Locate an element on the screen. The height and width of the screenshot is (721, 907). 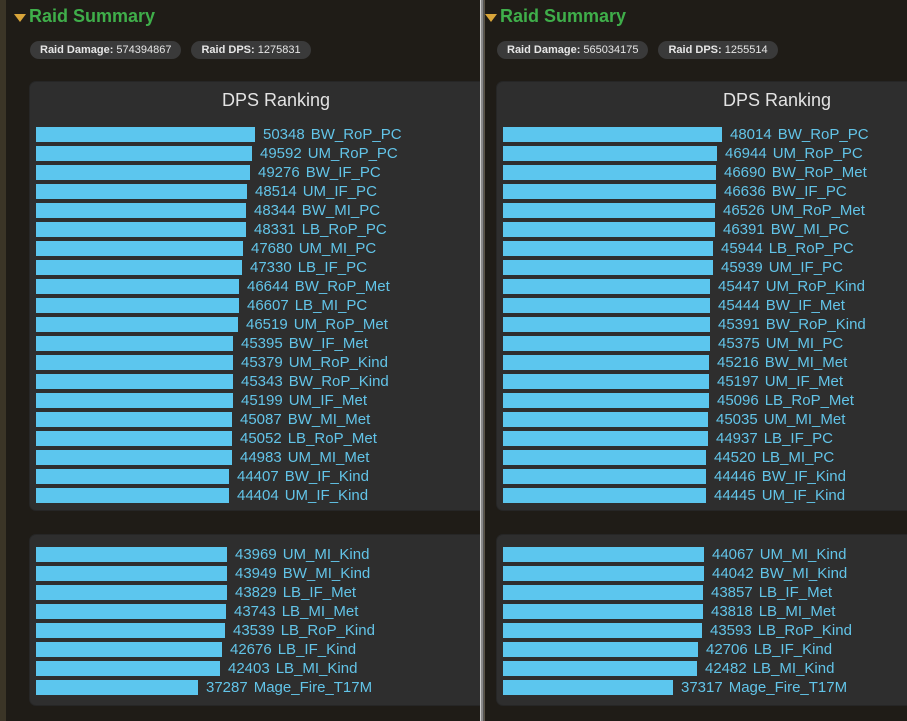
dps-value: 50348 is located at coordinates (284, 134).